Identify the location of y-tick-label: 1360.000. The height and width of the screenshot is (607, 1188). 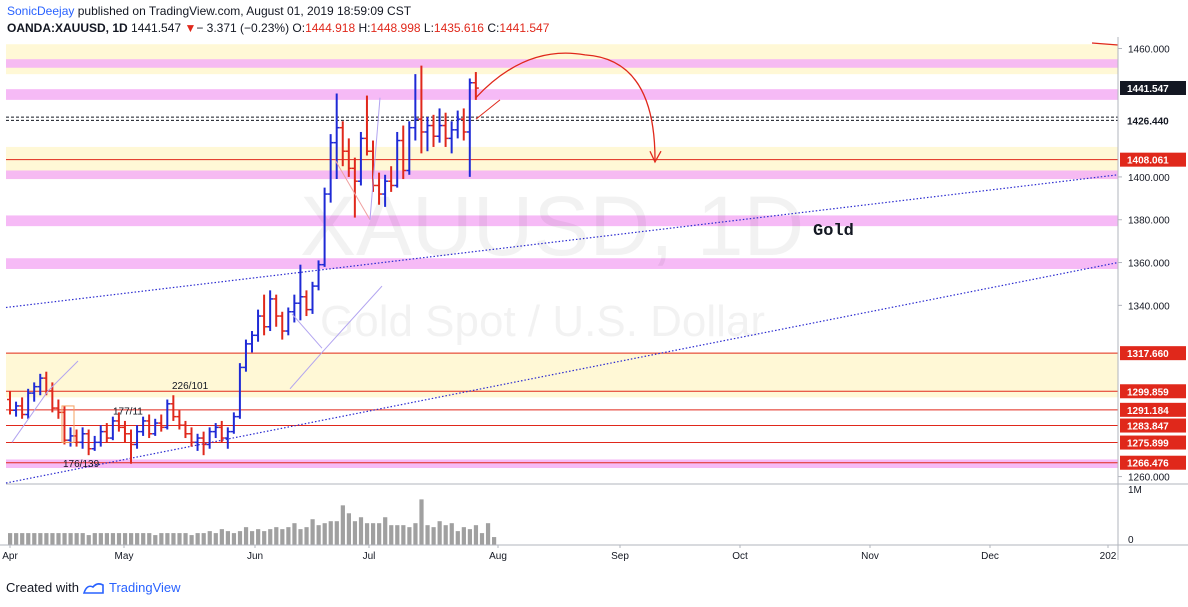
(1149, 264).